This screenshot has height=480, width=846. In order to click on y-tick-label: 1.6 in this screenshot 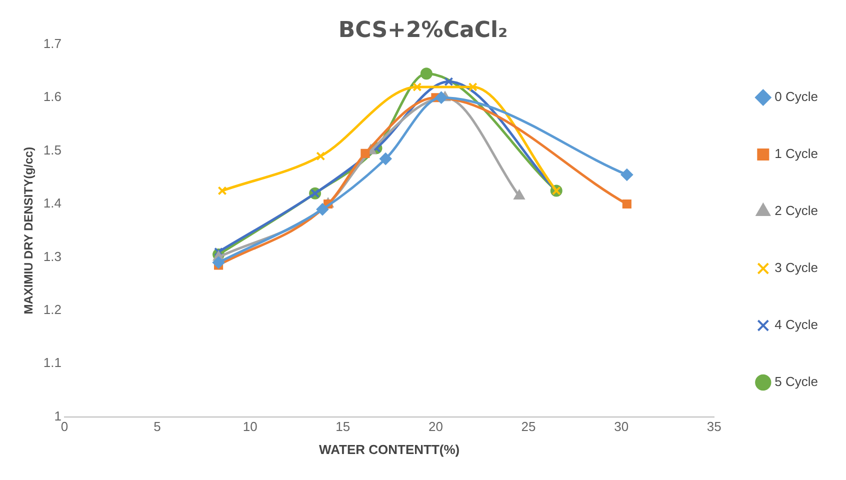, I will do `click(52, 96)`.